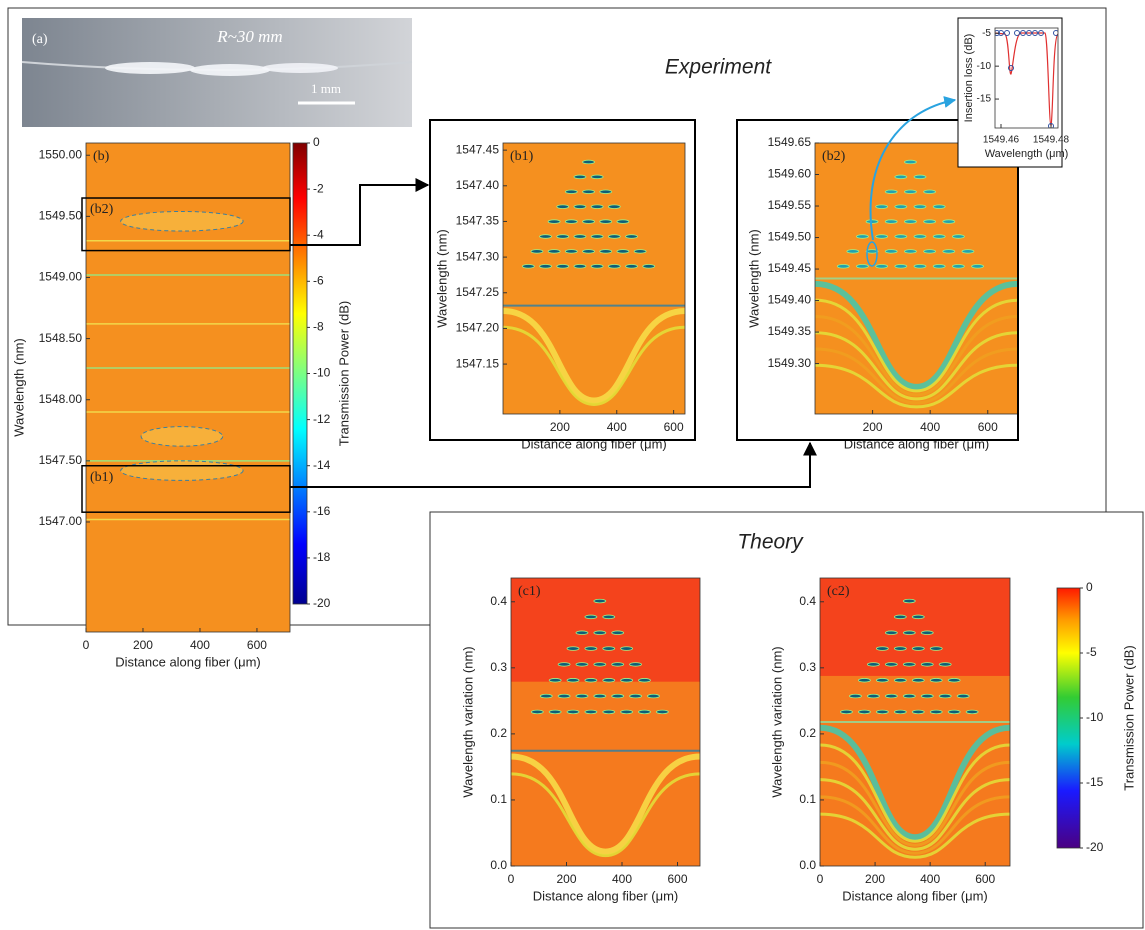 The width and height of the screenshot is (1145, 930). Describe the element at coordinates (875, 879) in the screenshot. I see `x-tick-label: 200` at that location.